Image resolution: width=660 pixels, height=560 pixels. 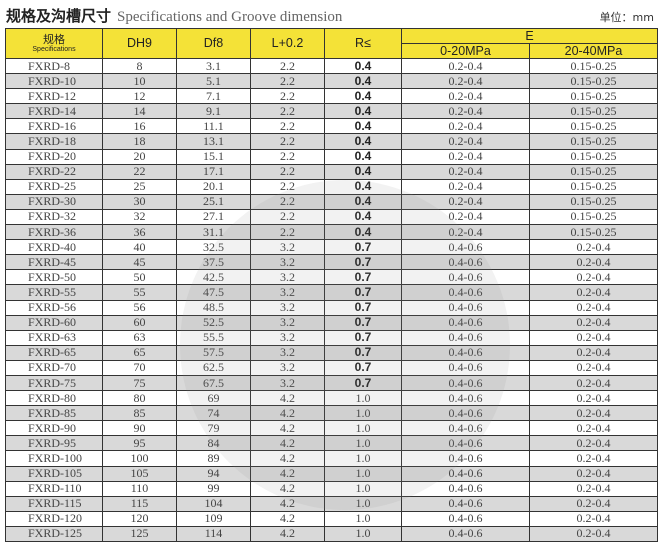 What do you see at coordinates (331, 307) in the screenshot?
I see `table-row: FXRD-56 56 48.5 3.2 0.7 0.4-0.6 0.2-0.4` at bounding box center [331, 307].